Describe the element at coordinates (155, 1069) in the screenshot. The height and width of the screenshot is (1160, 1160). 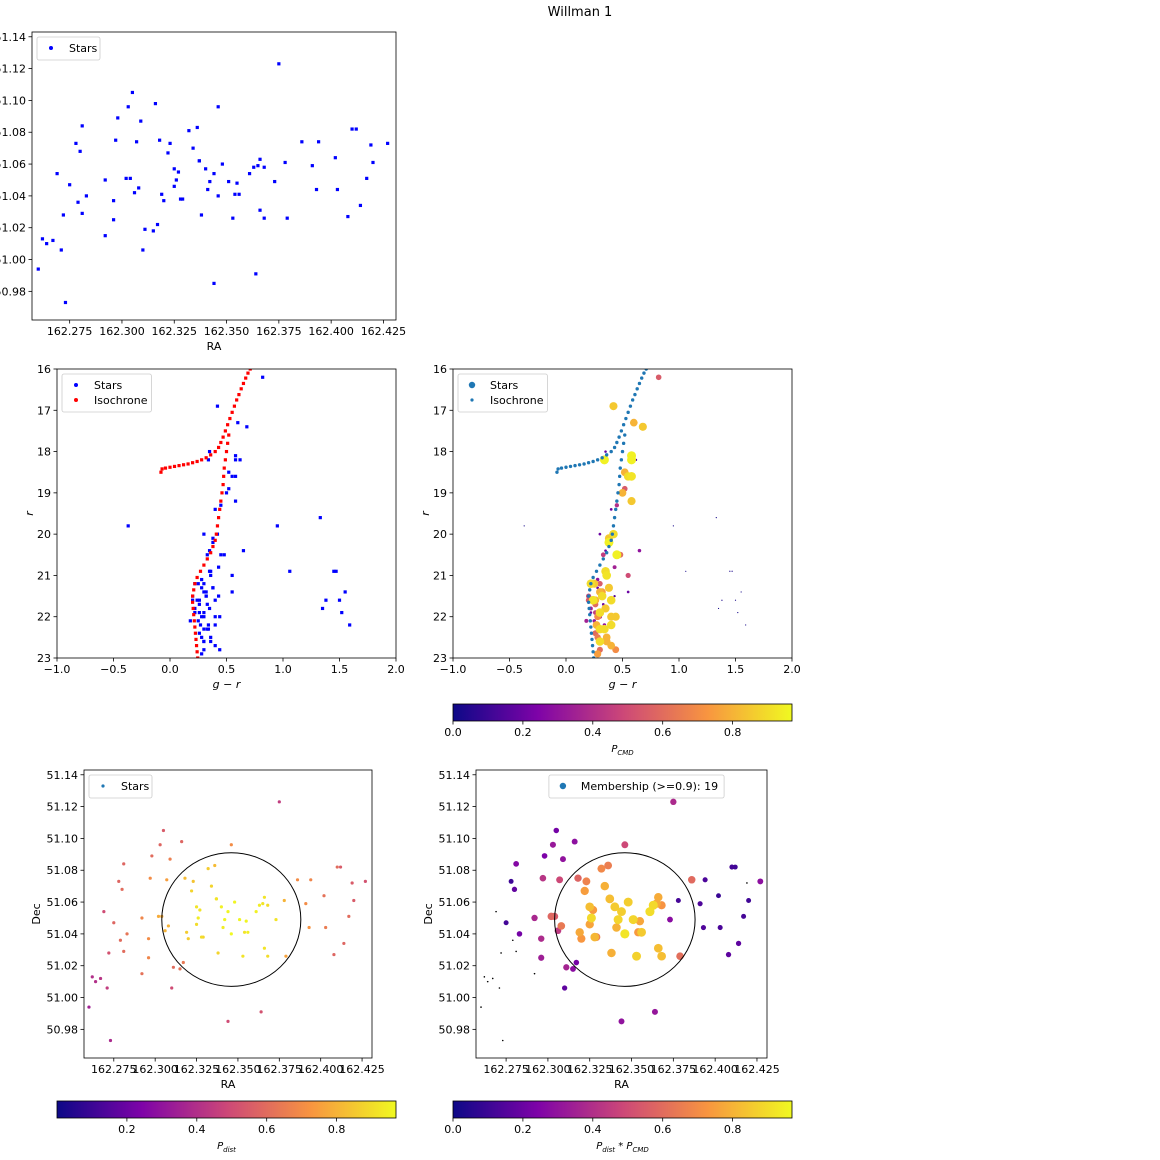
I see `sky_pdist-xtick-label: 162.300` at that location.